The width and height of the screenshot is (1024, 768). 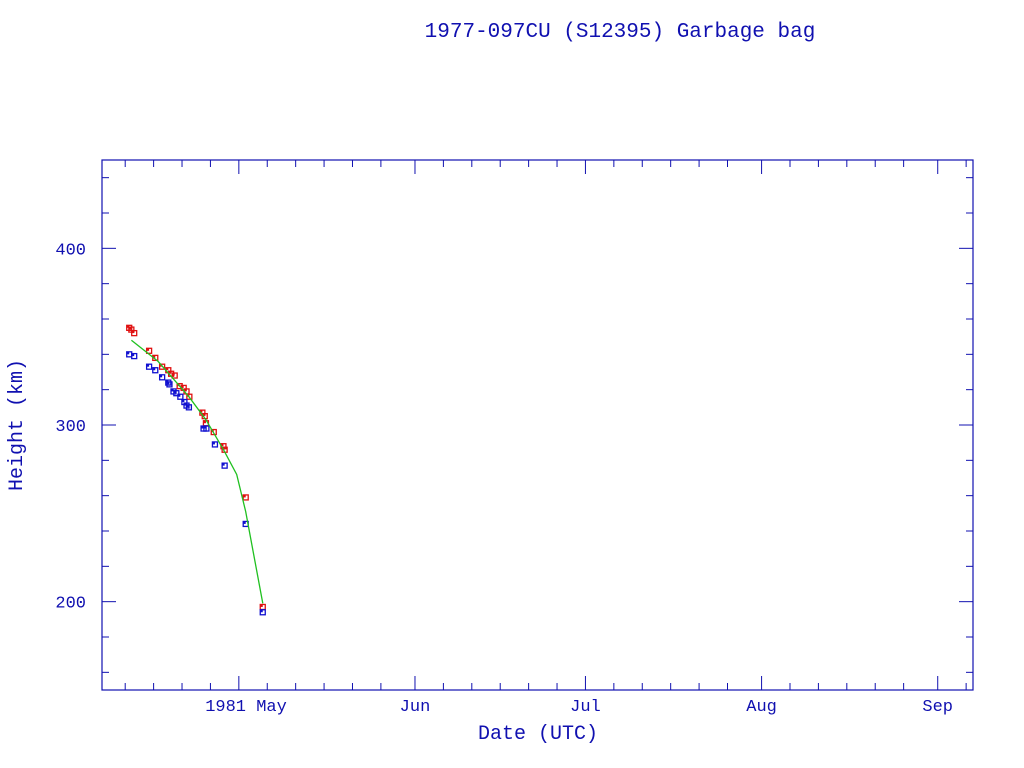 I want to click on y-axis-label: Height (km), so click(x=17, y=425).